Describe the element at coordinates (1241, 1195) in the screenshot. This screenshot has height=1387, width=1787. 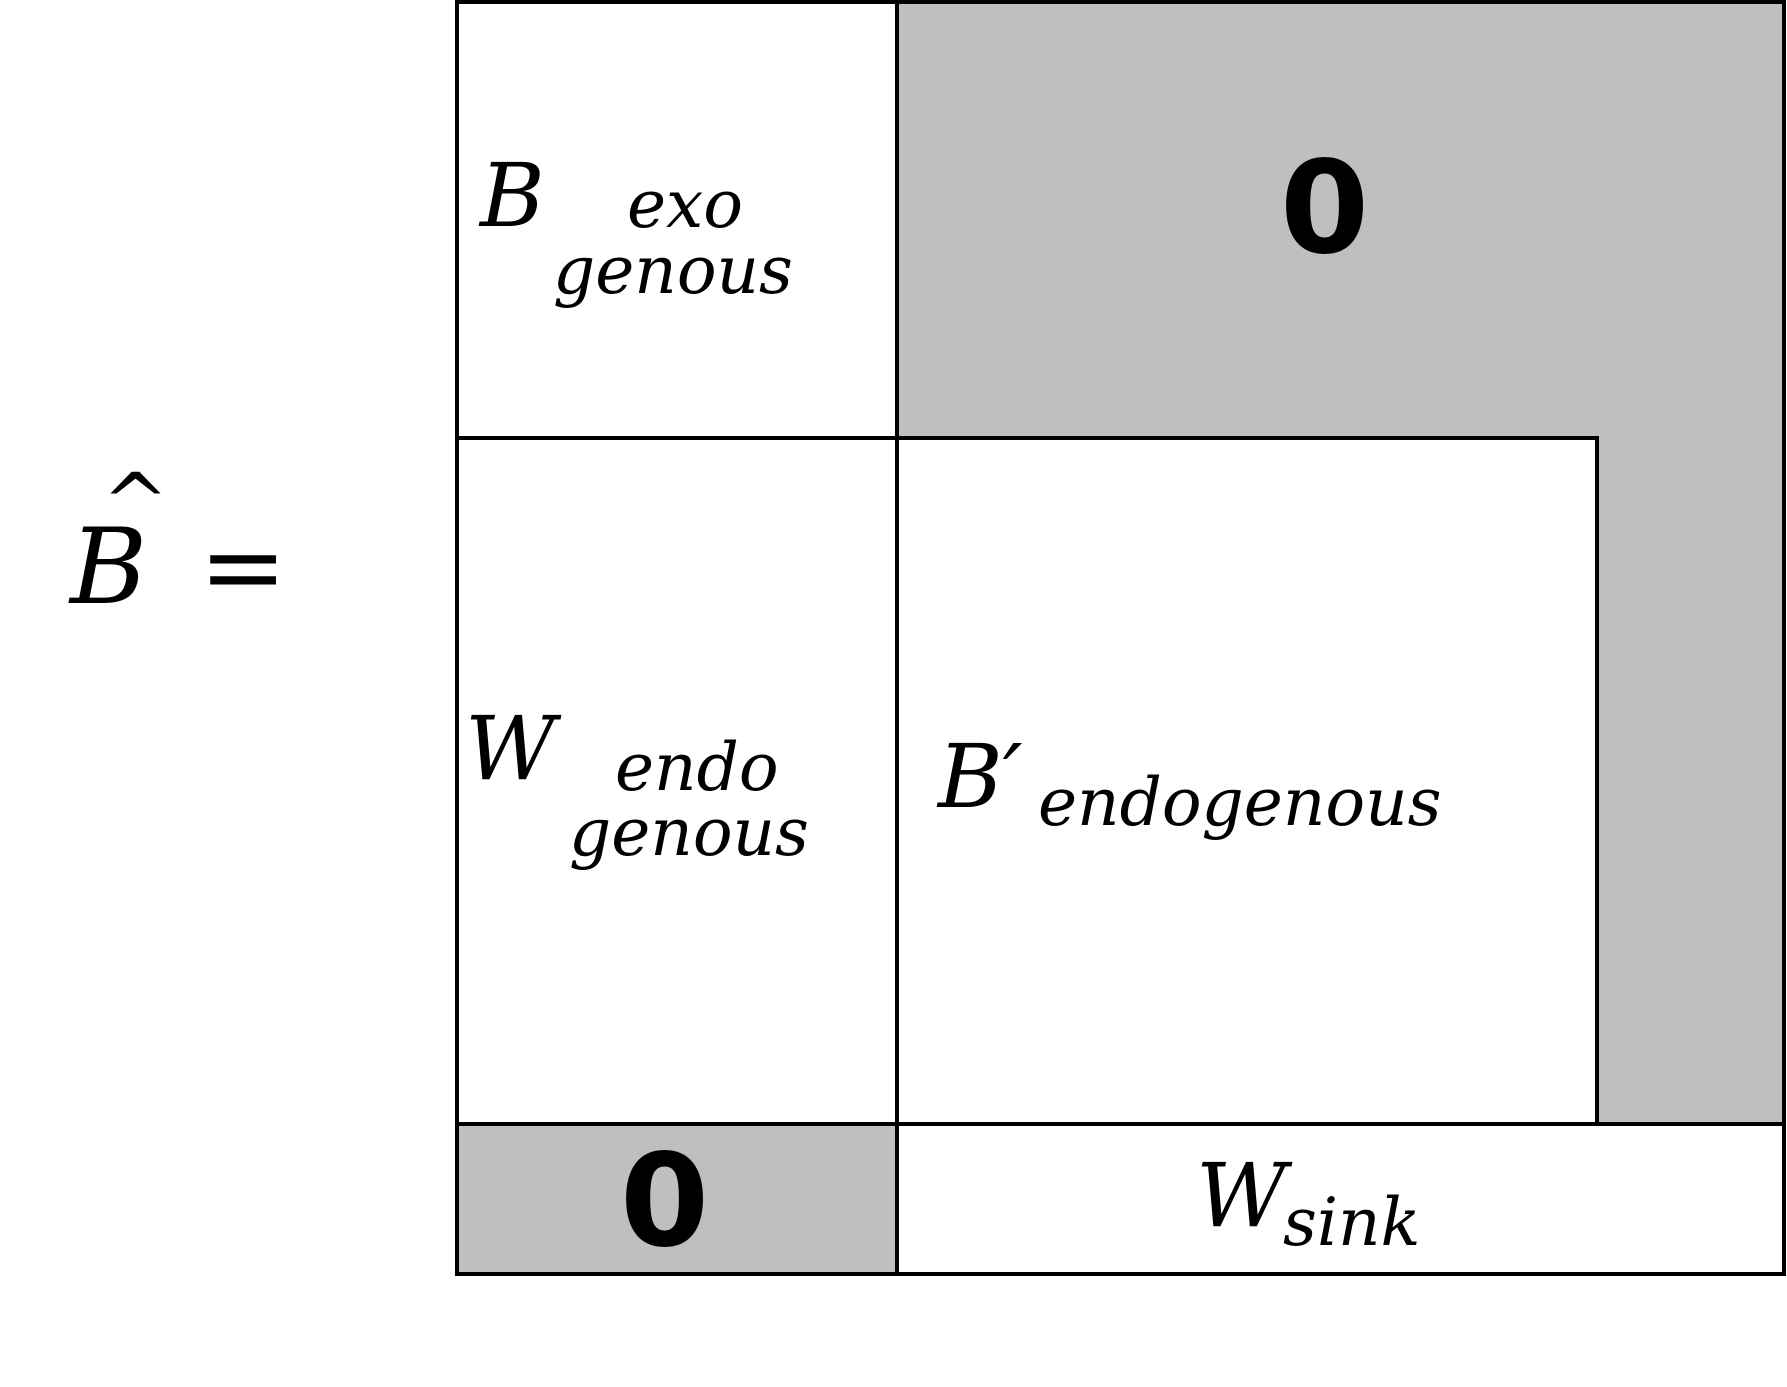
I see `w-sink-symbol: W` at that location.